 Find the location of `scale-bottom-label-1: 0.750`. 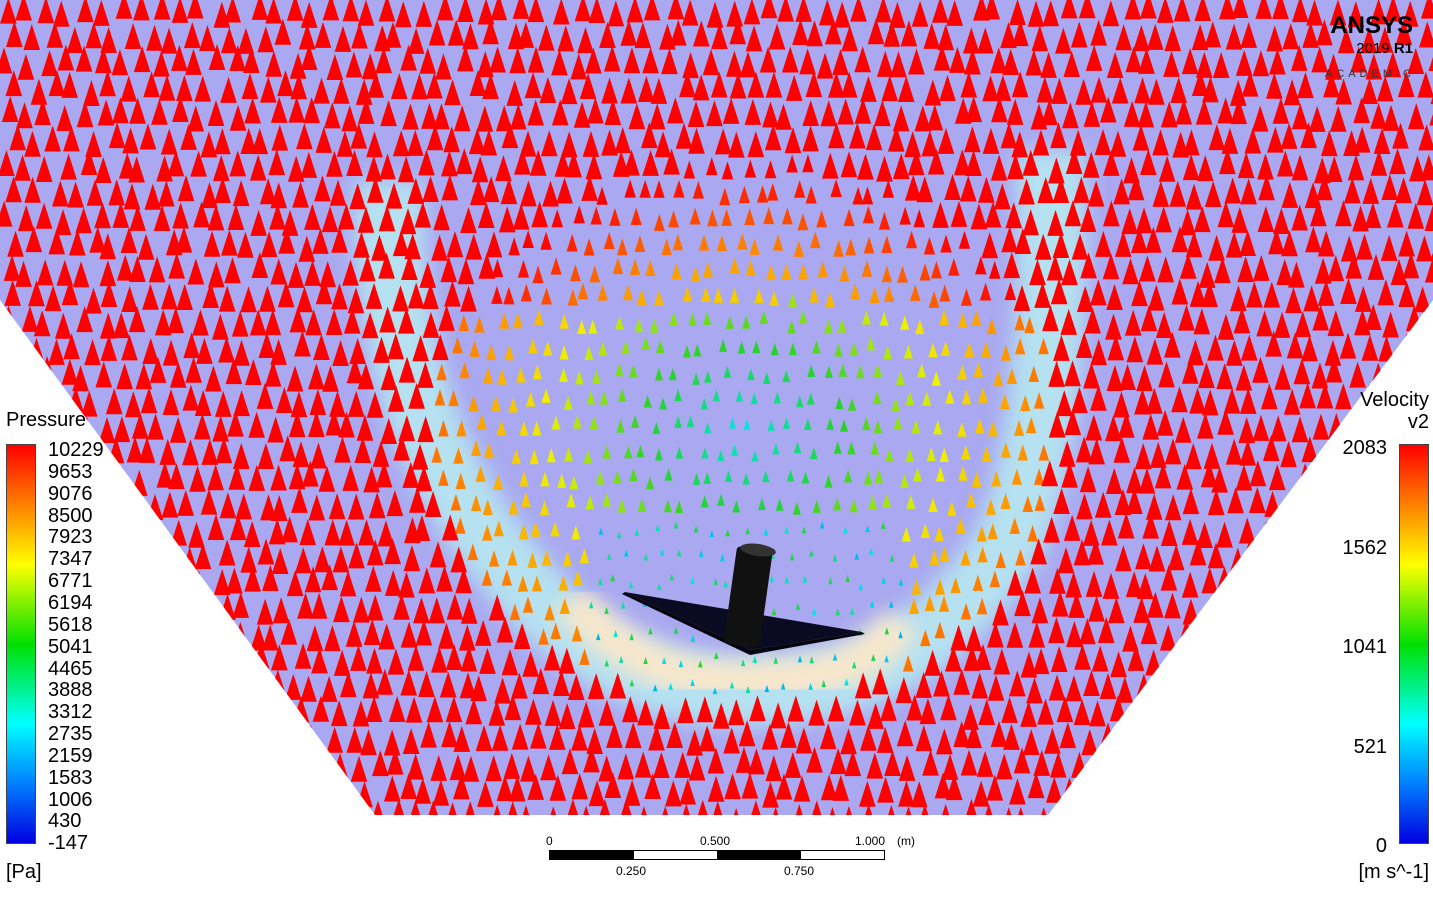

scale-bottom-label-1: 0.750 is located at coordinates (799, 871).